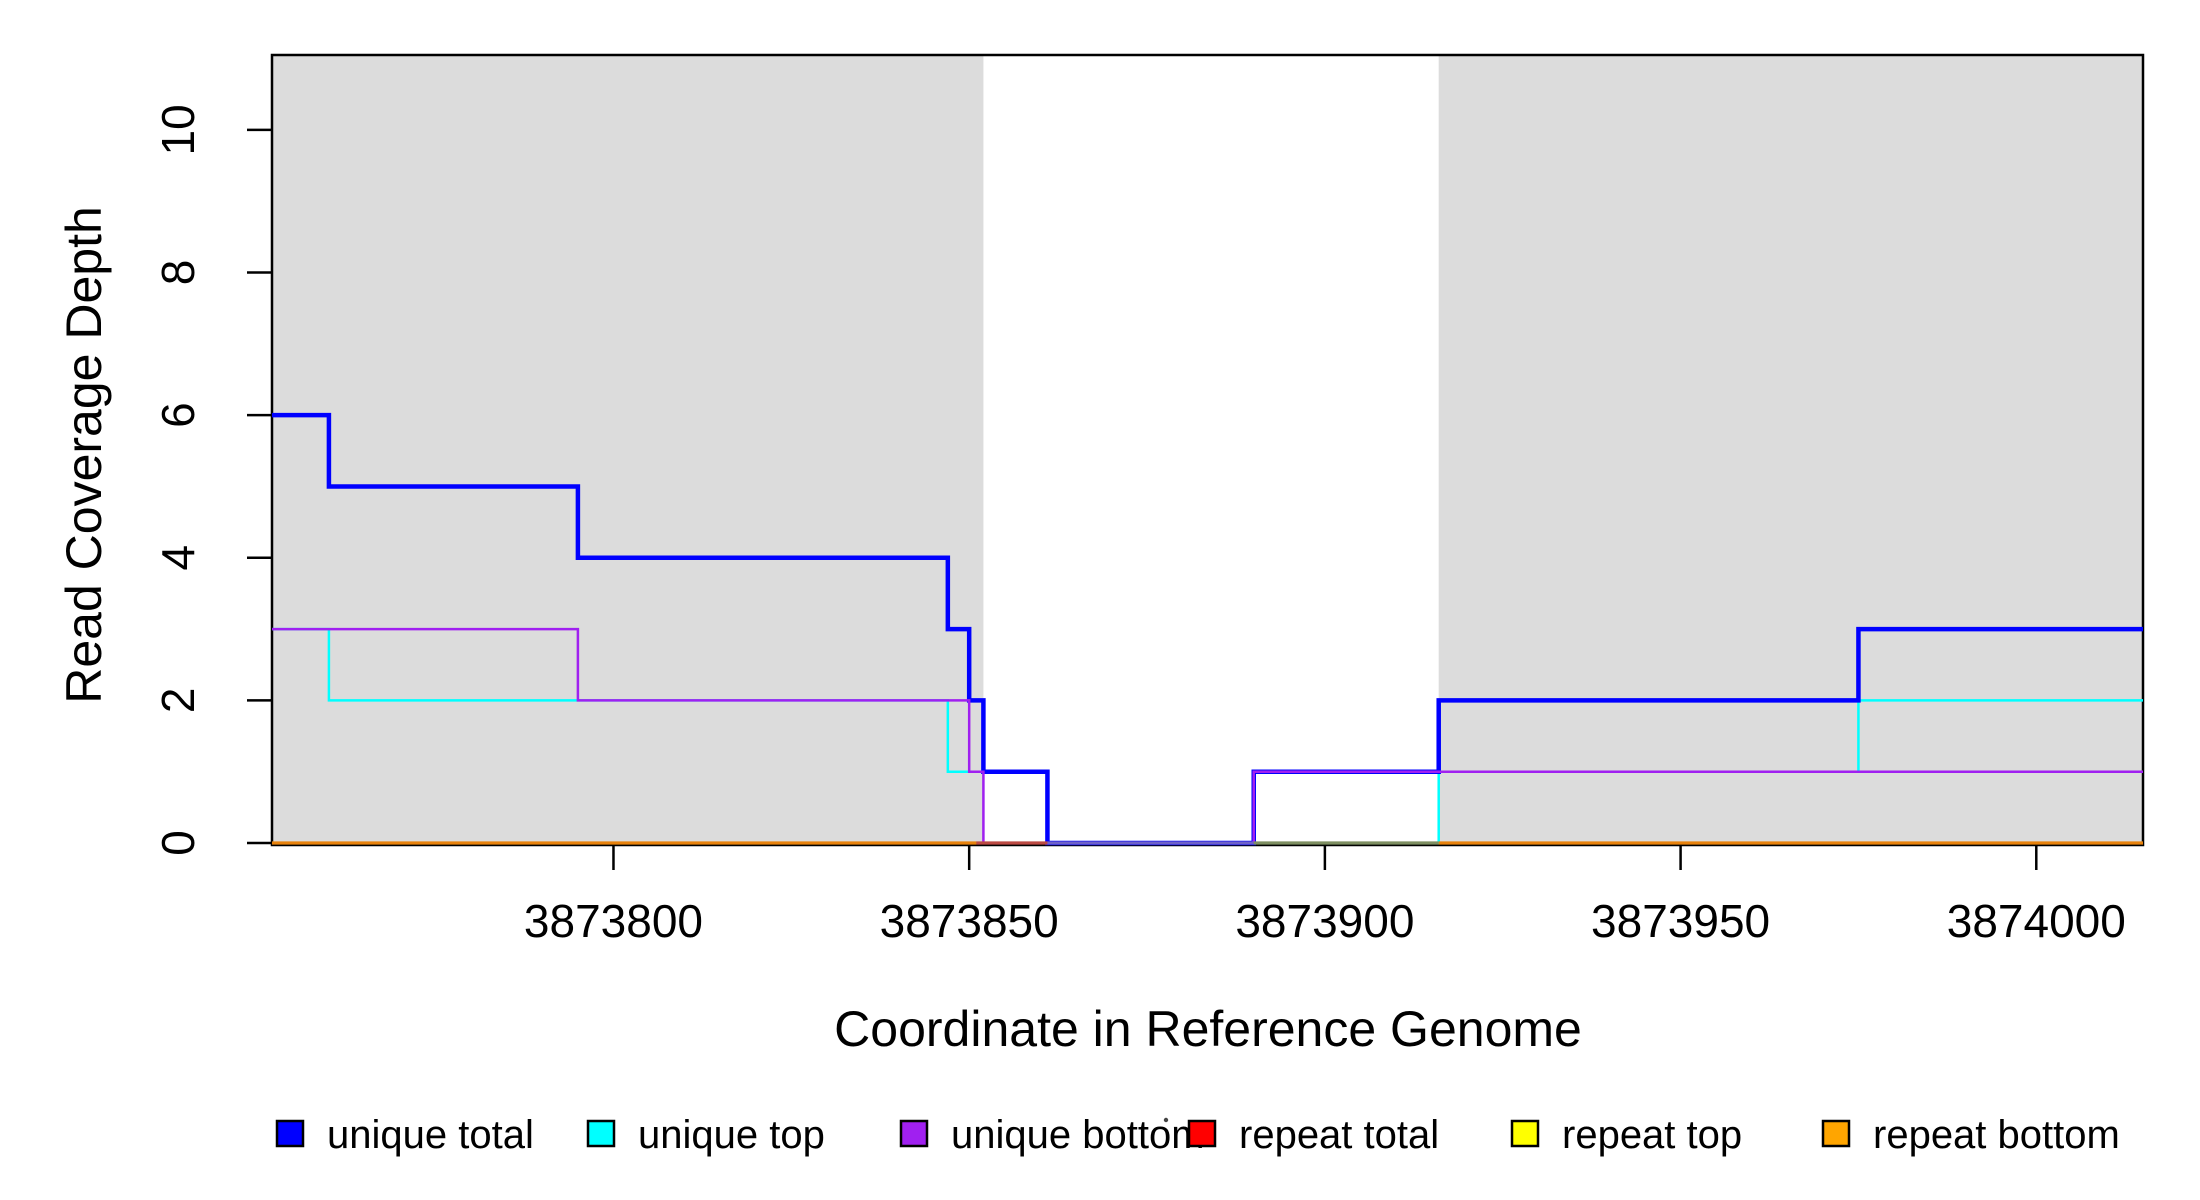 The height and width of the screenshot is (1200, 2200). What do you see at coordinates (1996, 1135) in the screenshot?
I see `legend-label-repeat-bottom: repeat bottom` at bounding box center [1996, 1135].